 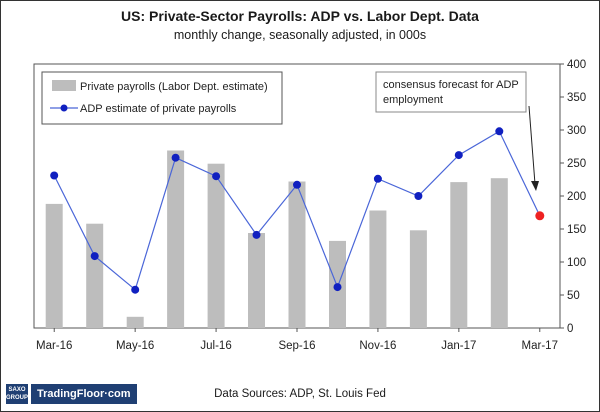 I want to click on annotation-arrow-line, so click(x=532, y=145).